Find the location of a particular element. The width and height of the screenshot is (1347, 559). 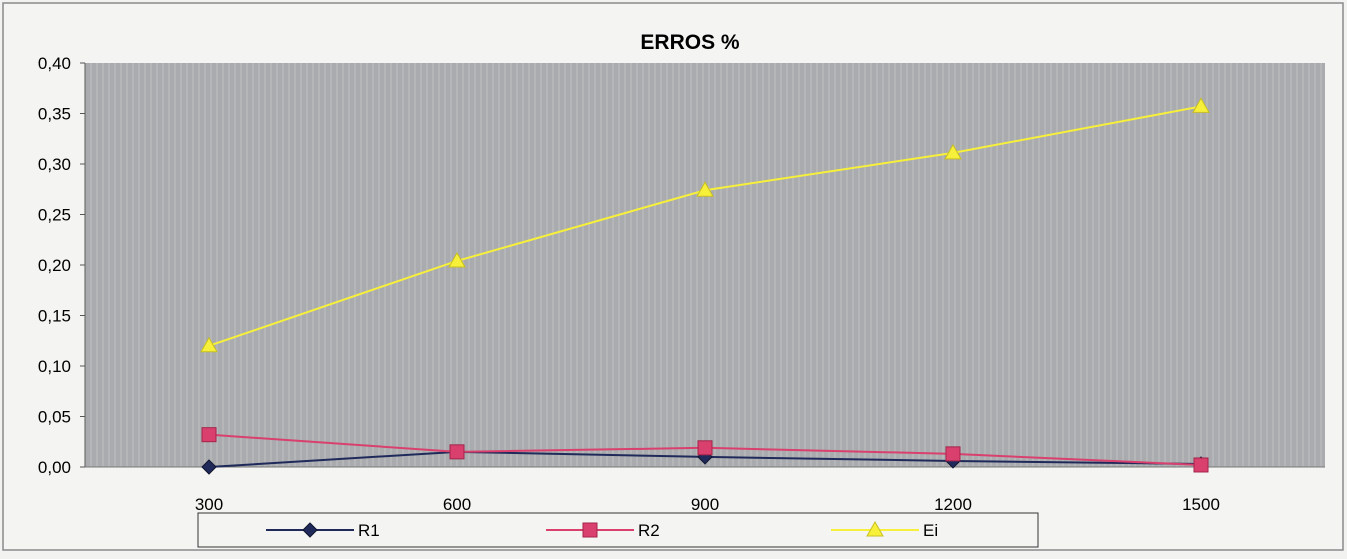

data-point-r1 is located at coordinates (209, 467).